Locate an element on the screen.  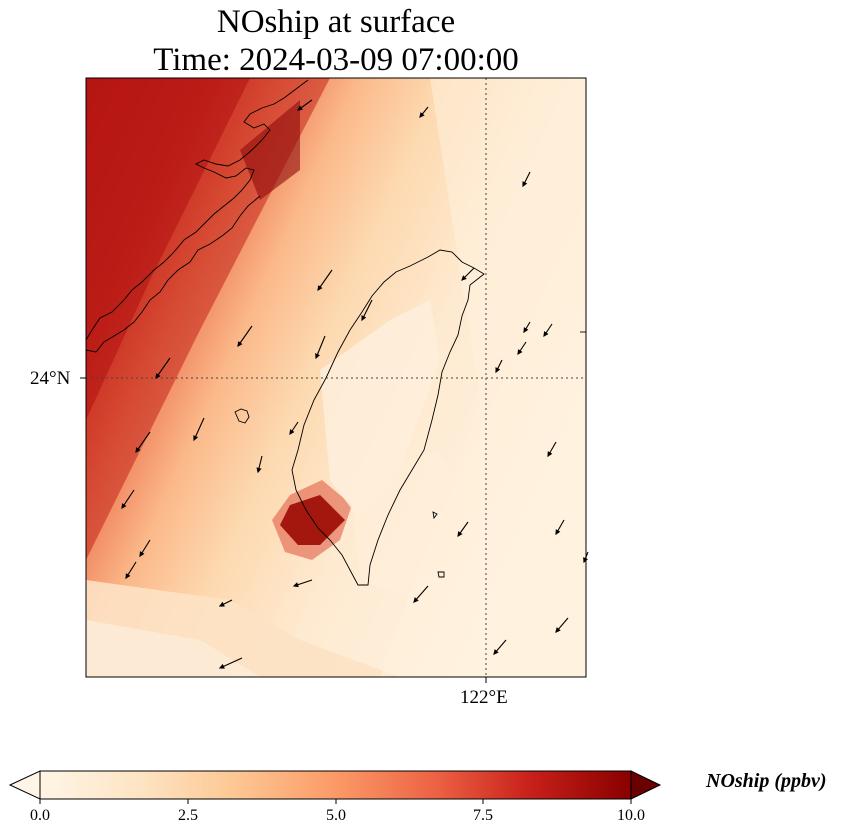
colorbar-tick-label: 7.5 is located at coordinates (483, 815).